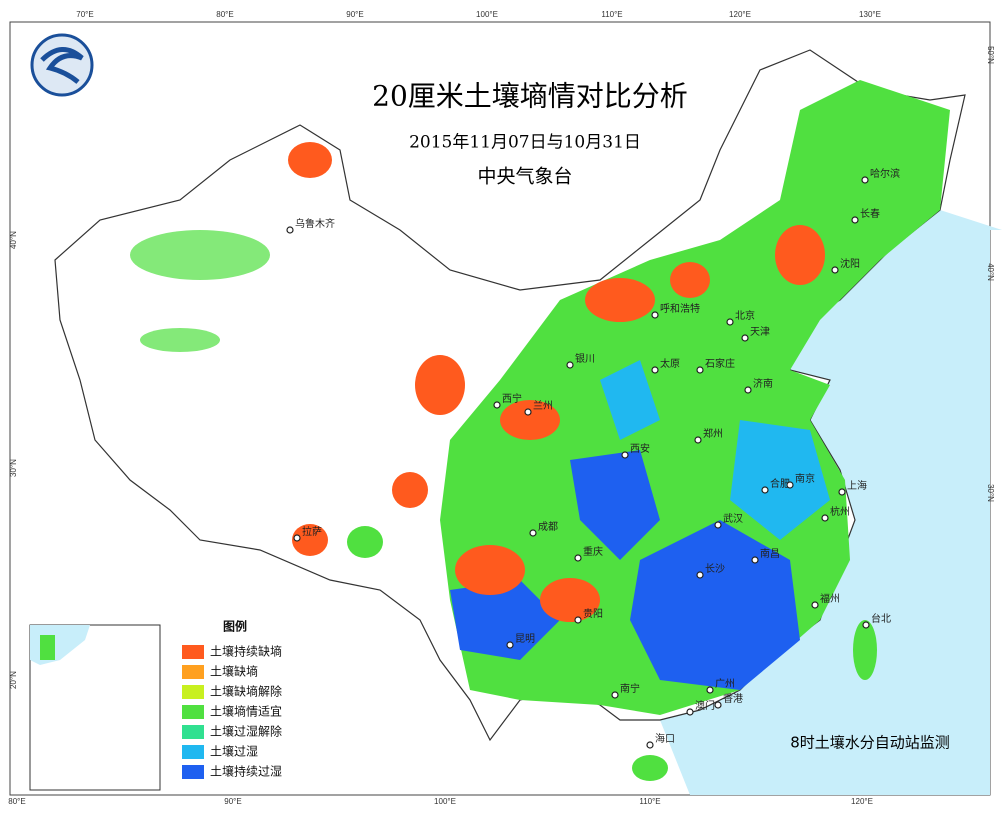 The width and height of the screenshot is (1002, 813). I want to click on legend-label: 土壤过湿, so click(234, 751).